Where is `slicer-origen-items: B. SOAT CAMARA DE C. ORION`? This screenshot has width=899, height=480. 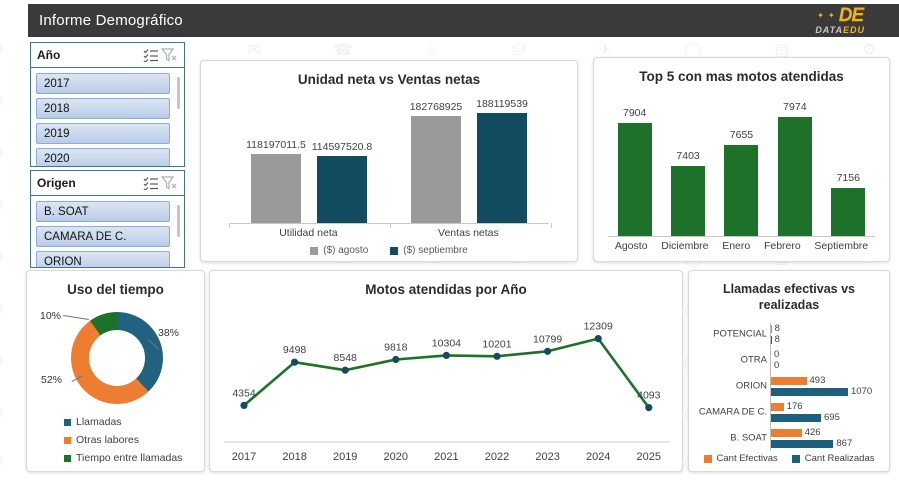 slicer-origen-items: B. SOAT CAMARA DE C. ORION is located at coordinates (107, 231).